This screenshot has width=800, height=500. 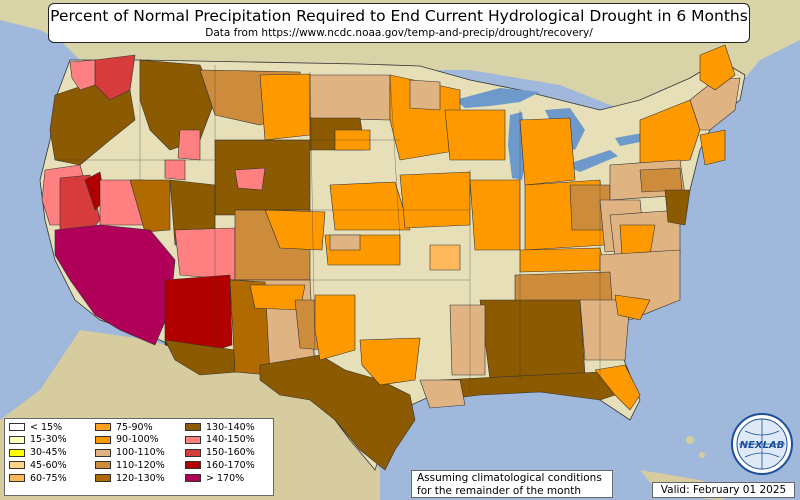 What do you see at coordinates (38, 440) in the screenshot?
I see `legend-item: 15-30%` at bounding box center [38, 440].